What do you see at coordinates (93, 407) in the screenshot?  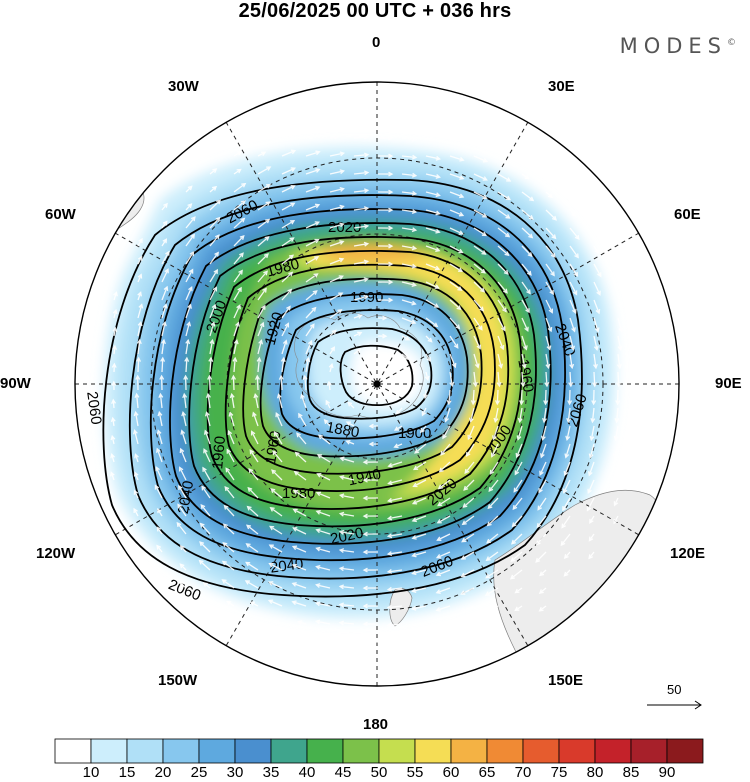 I see `contour-label: 2060` at bounding box center [93, 407].